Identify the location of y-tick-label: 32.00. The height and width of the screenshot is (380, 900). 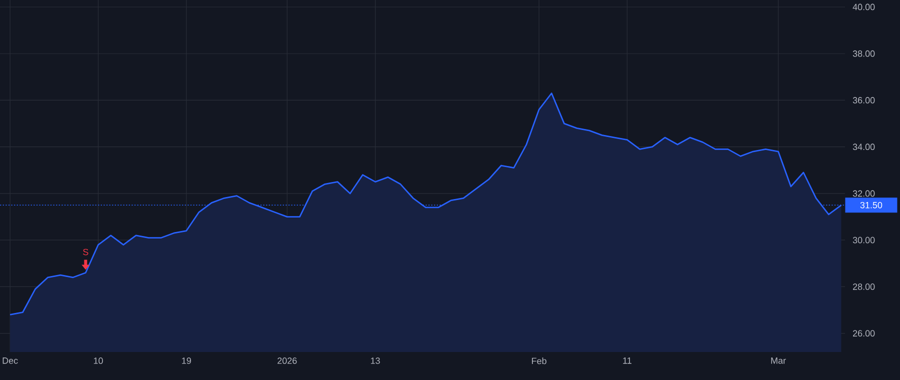
(863, 193).